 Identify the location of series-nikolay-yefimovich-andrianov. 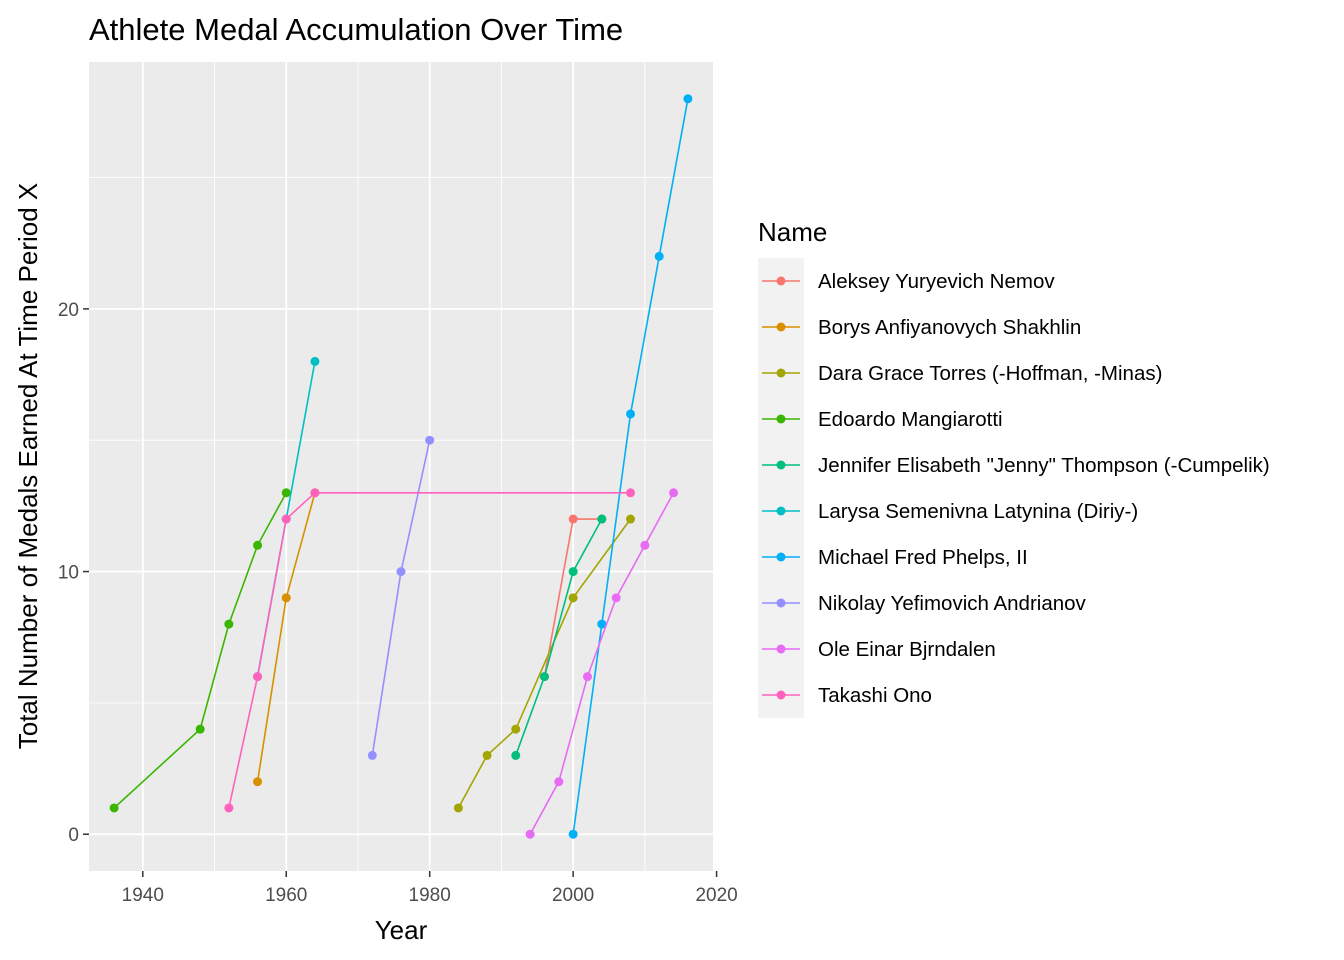
(401, 597).